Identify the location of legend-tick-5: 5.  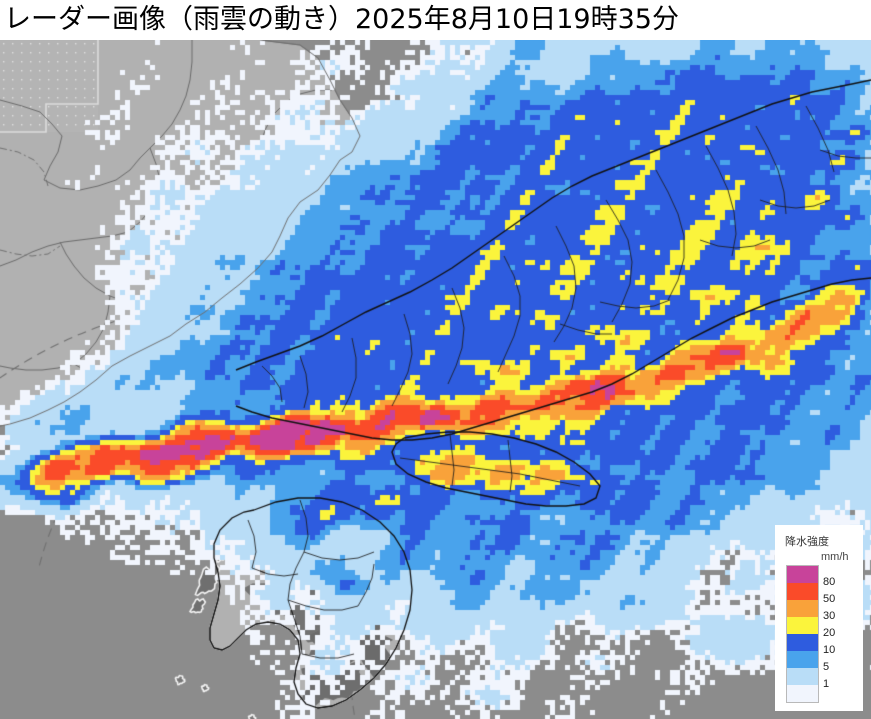
(826, 667).